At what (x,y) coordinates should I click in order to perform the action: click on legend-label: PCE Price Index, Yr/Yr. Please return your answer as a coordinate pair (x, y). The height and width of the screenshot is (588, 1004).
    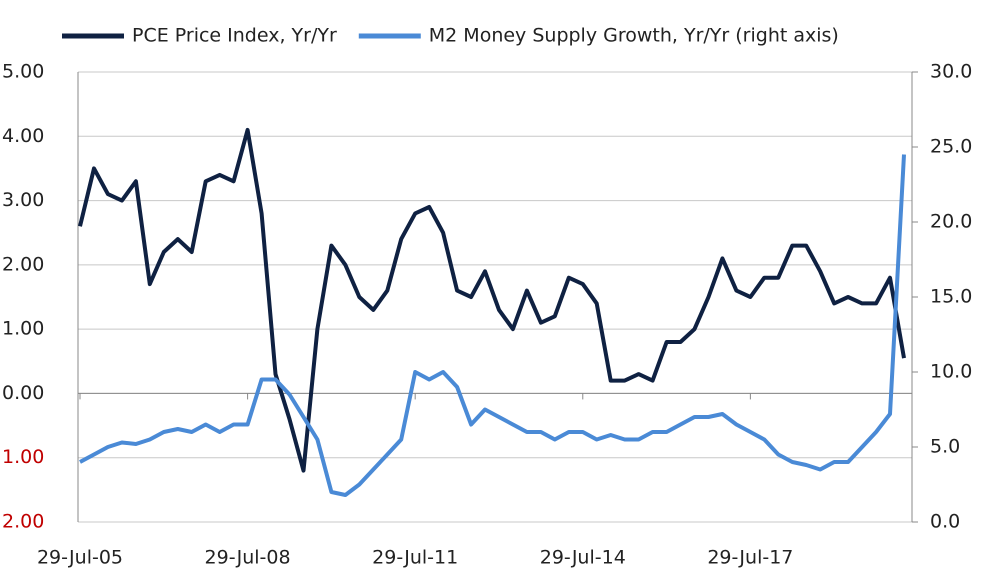
    Looking at the image, I should click on (234, 36).